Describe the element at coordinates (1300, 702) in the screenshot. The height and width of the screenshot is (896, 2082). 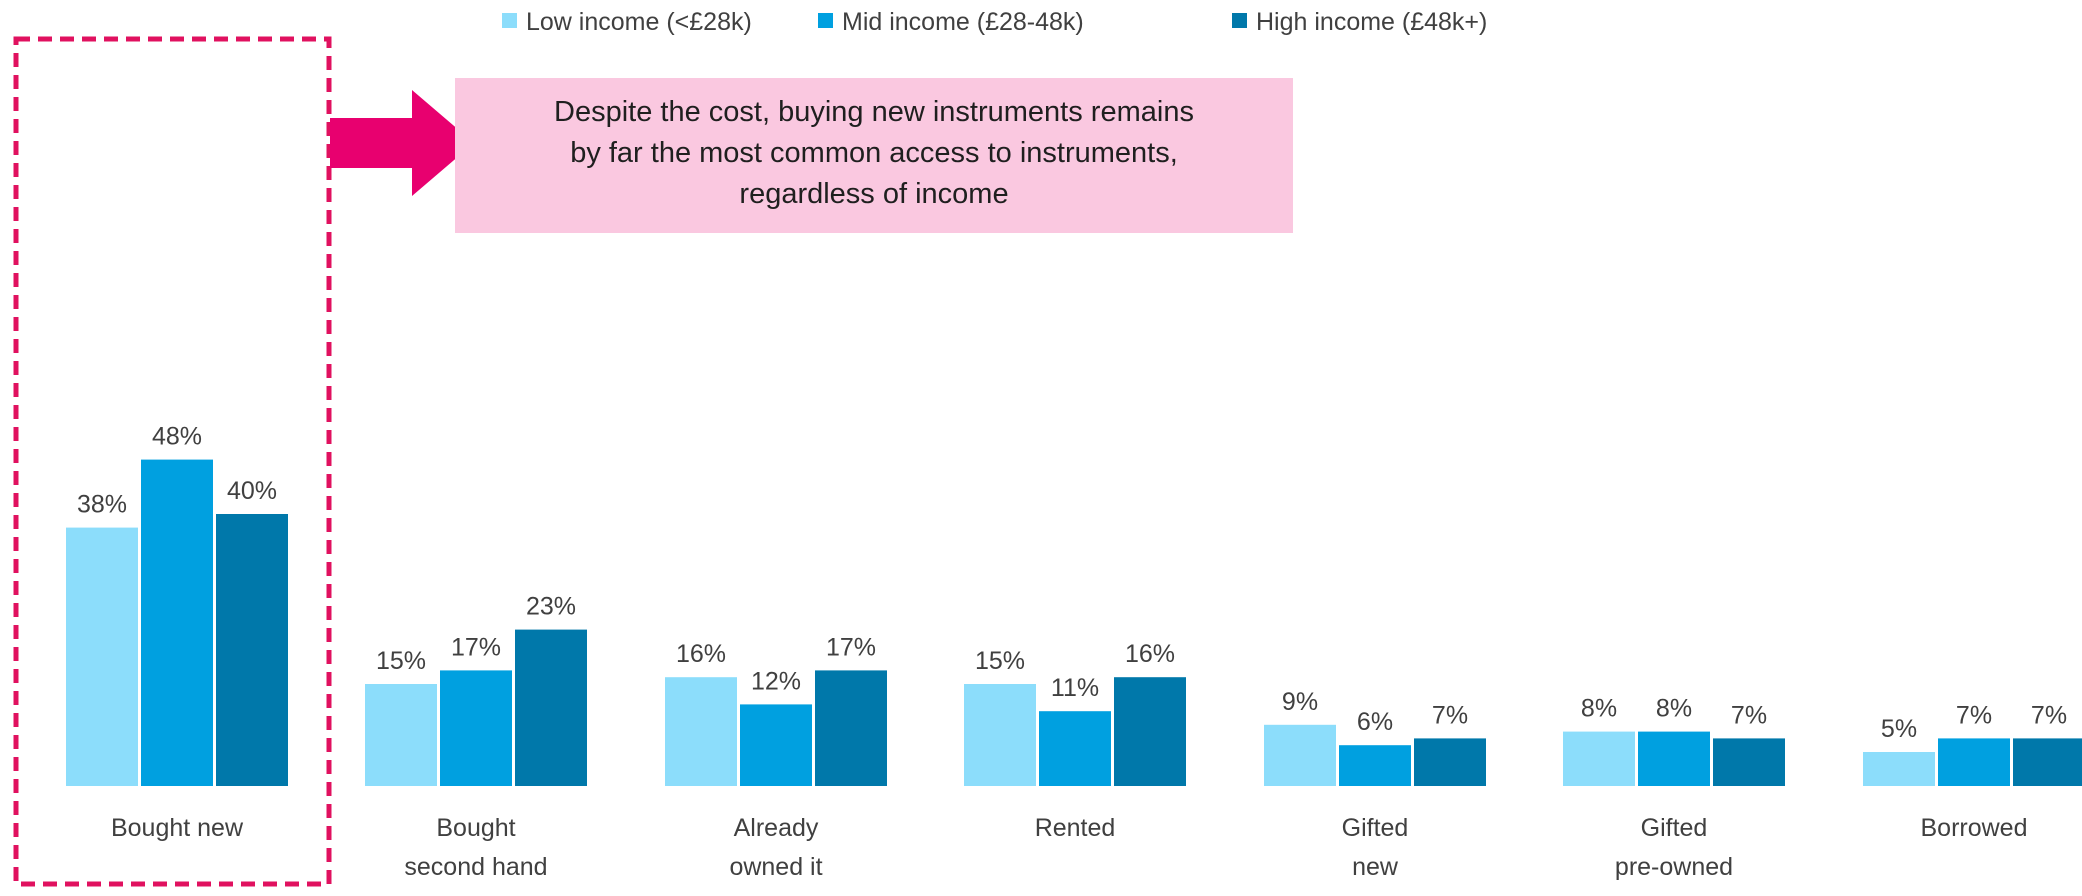
I see `value-label-4-0: 9%` at that location.